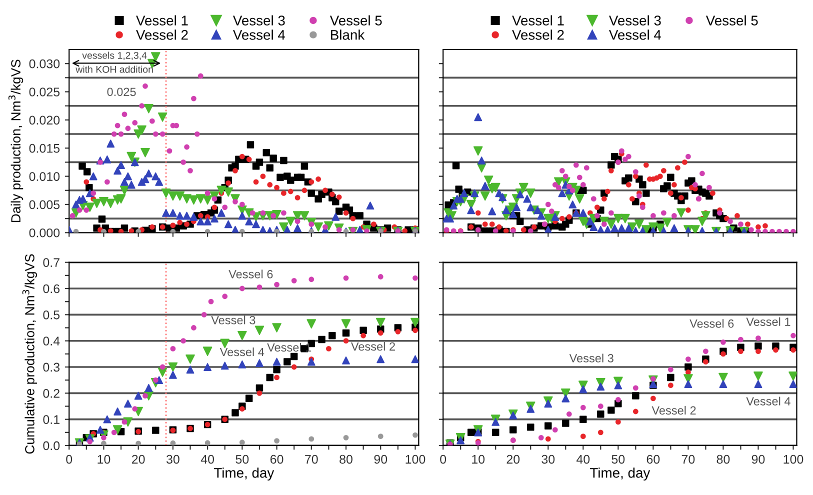  Describe the element at coordinates (44, 205) in the screenshot. I see `y-tick-label: 0.005` at that location.